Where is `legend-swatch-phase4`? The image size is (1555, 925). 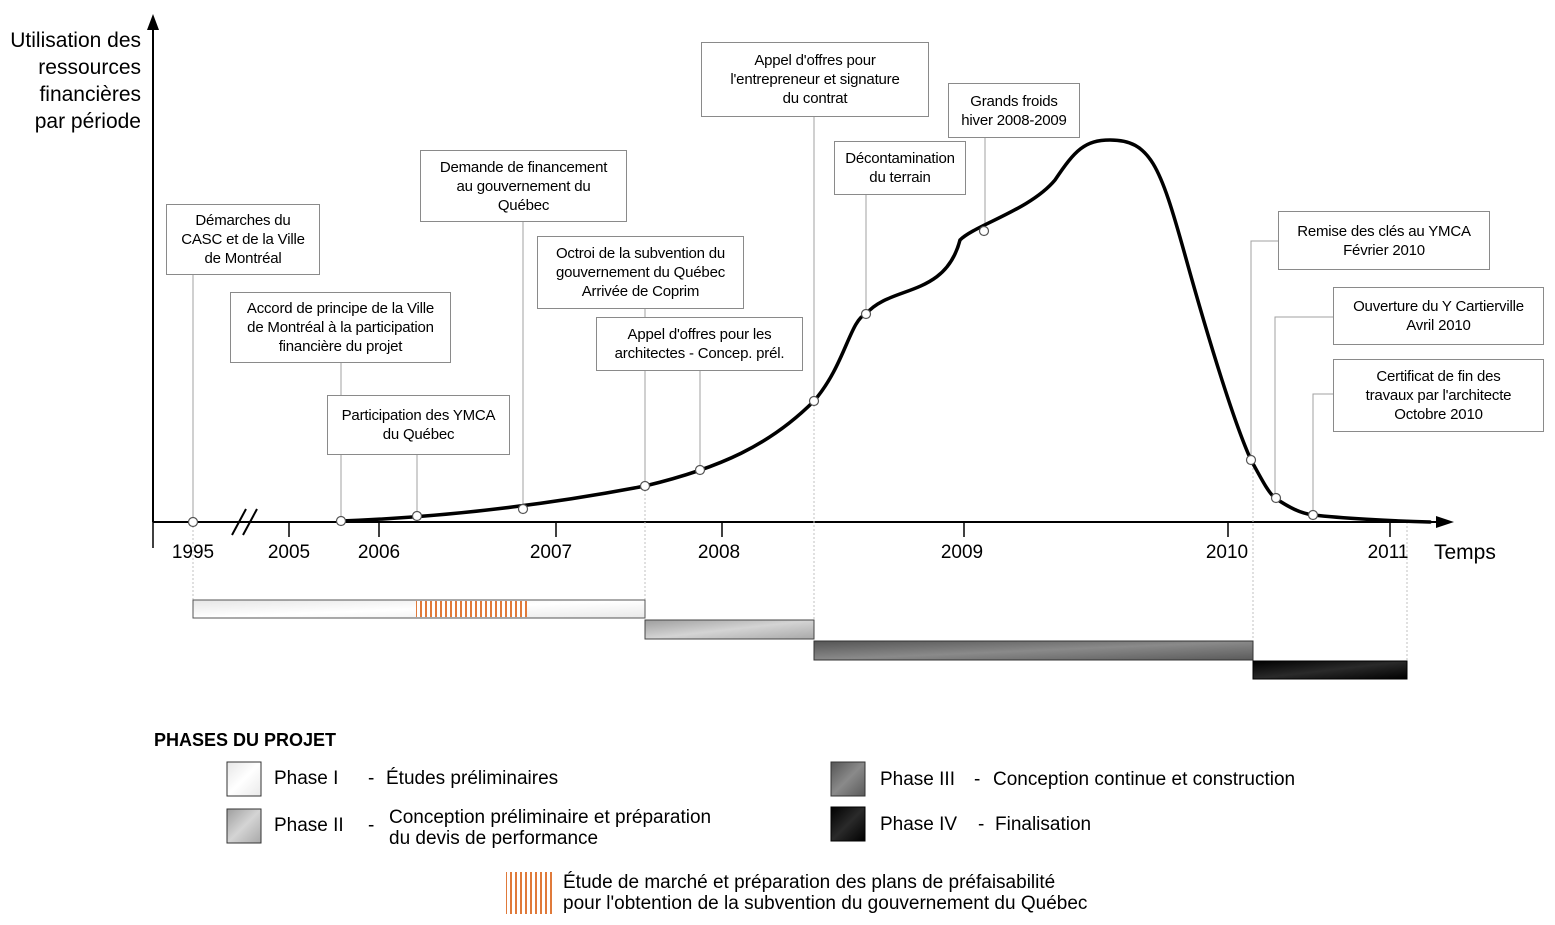 legend-swatch-phase4 is located at coordinates (848, 824).